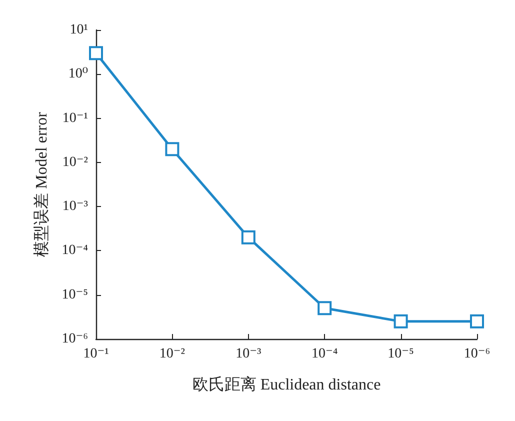  What do you see at coordinates (324, 354) in the screenshot?
I see `x-tick-label: 10⁻⁴` at bounding box center [324, 354].